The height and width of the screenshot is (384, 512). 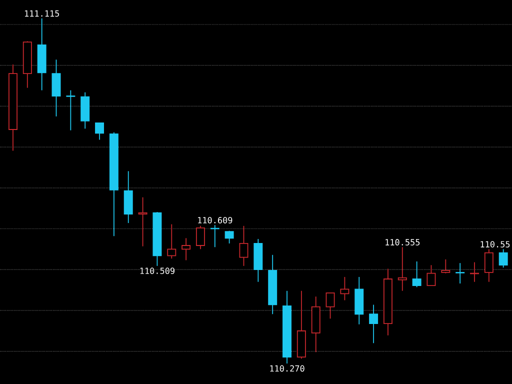 What do you see at coordinates (215, 220) in the screenshot?
I see `annotation: 110.609` at bounding box center [215, 220].